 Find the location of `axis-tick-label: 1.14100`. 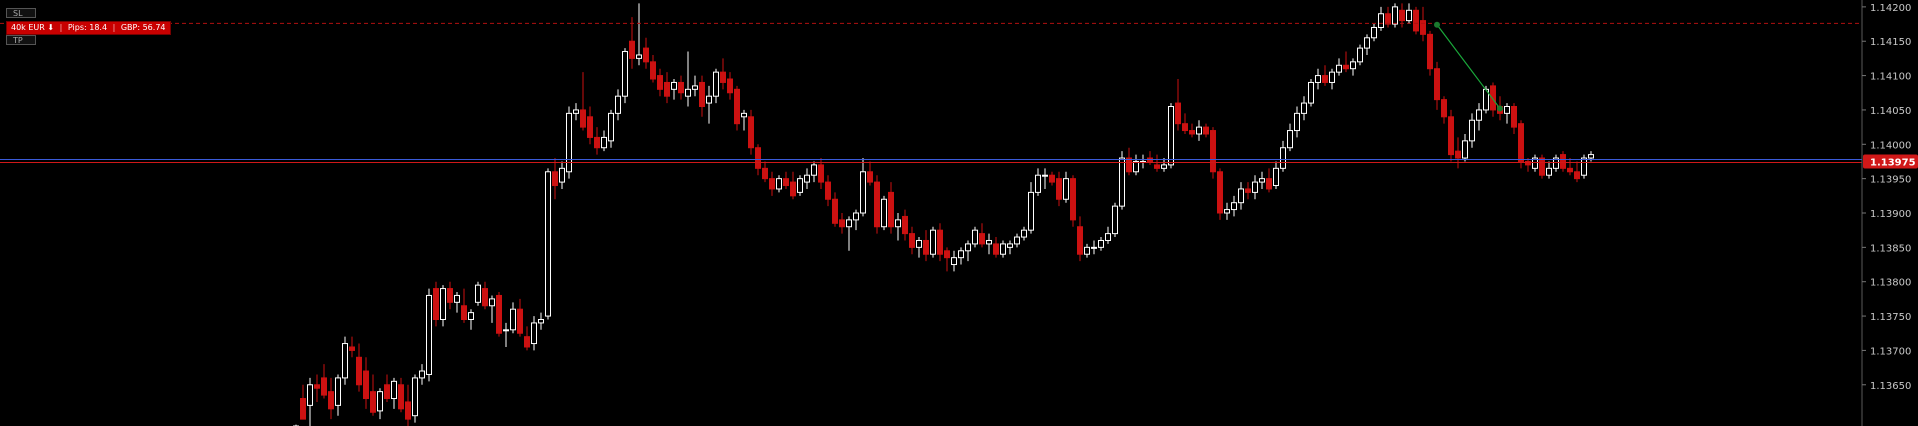

axis-tick-label: 1.14100 is located at coordinates (1890, 77).